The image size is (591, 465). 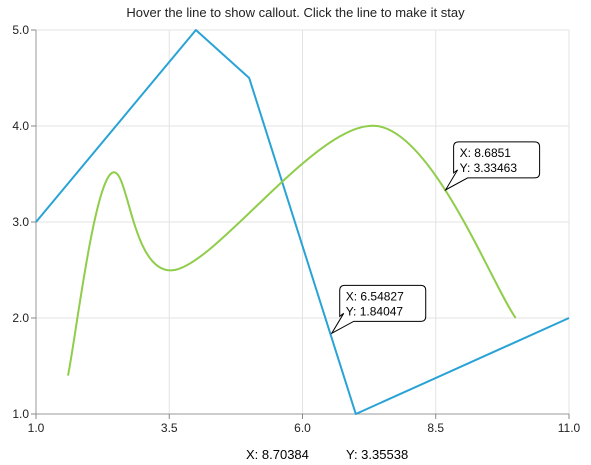 I want to click on x-tick-label: 11.0, so click(x=569, y=428).